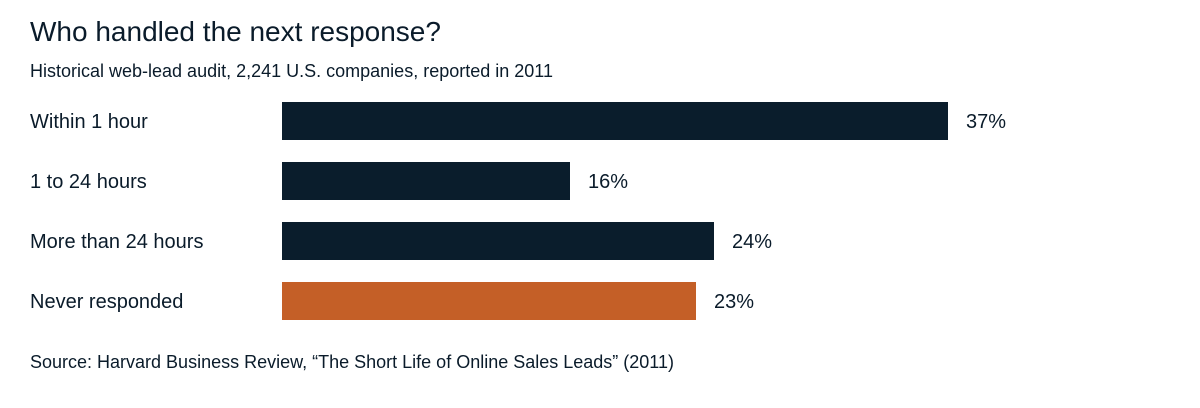  I want to click on value-label: 16%, so click(608, 182).